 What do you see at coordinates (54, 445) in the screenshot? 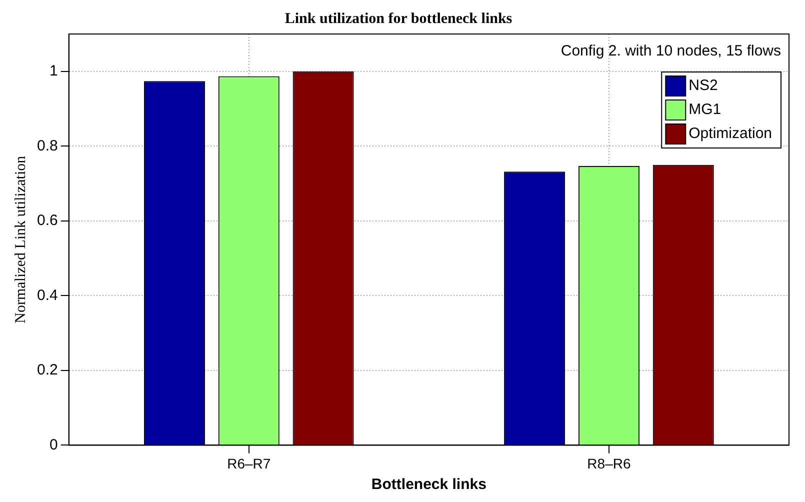
I see `y-tick-label: 0` at bounding box center [54, 445].